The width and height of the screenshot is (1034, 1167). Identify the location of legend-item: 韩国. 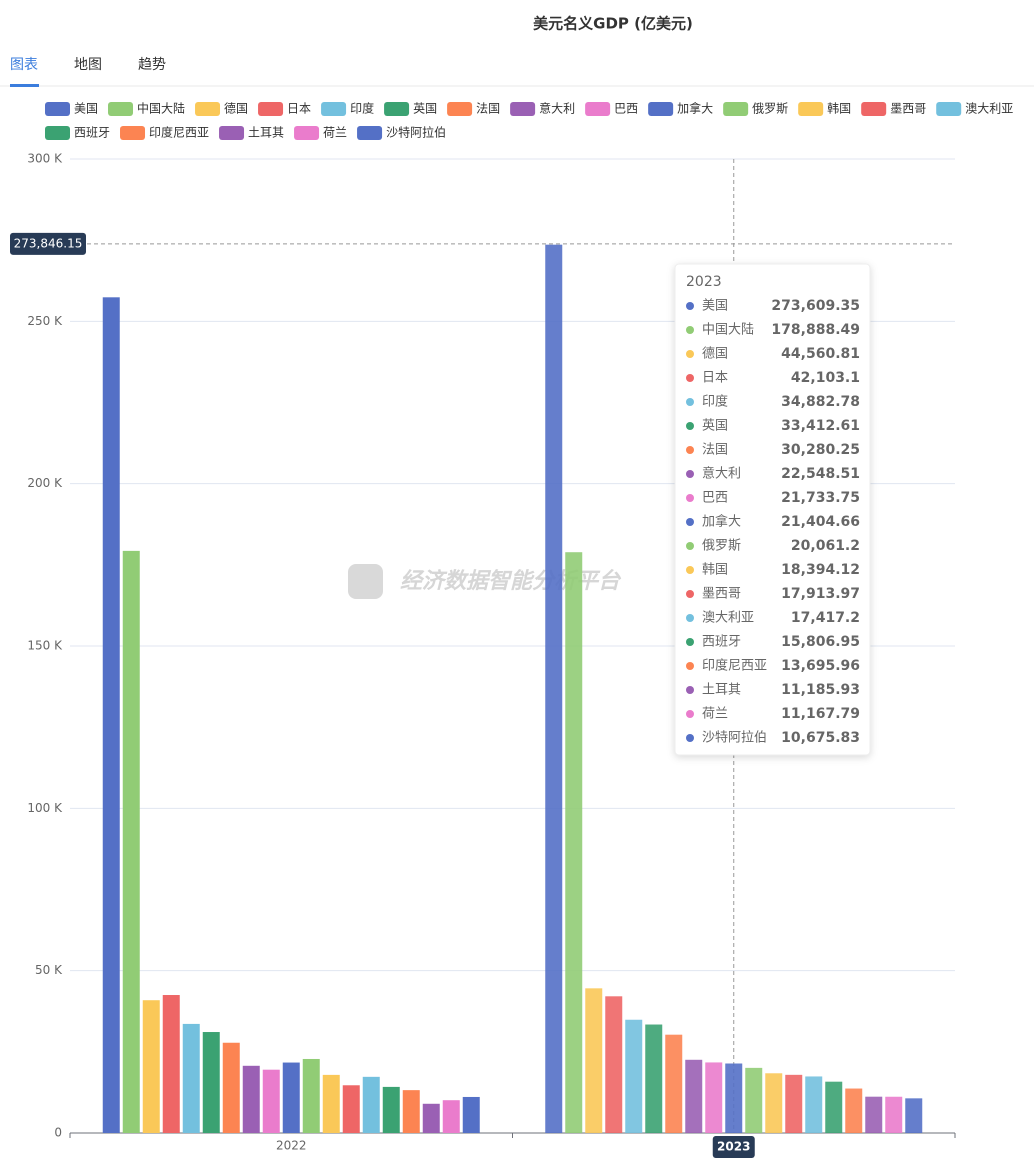
(824, 109).